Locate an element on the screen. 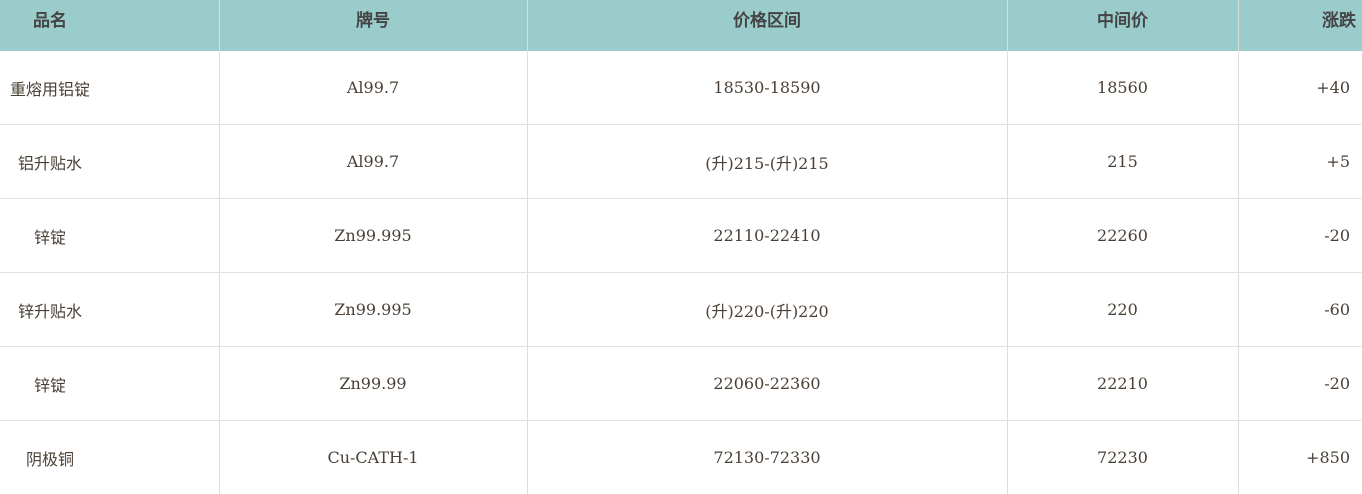 This screenshot has height=494, width=1362. header-mid-price: 中间价 is located at coordinates (1122, 25).